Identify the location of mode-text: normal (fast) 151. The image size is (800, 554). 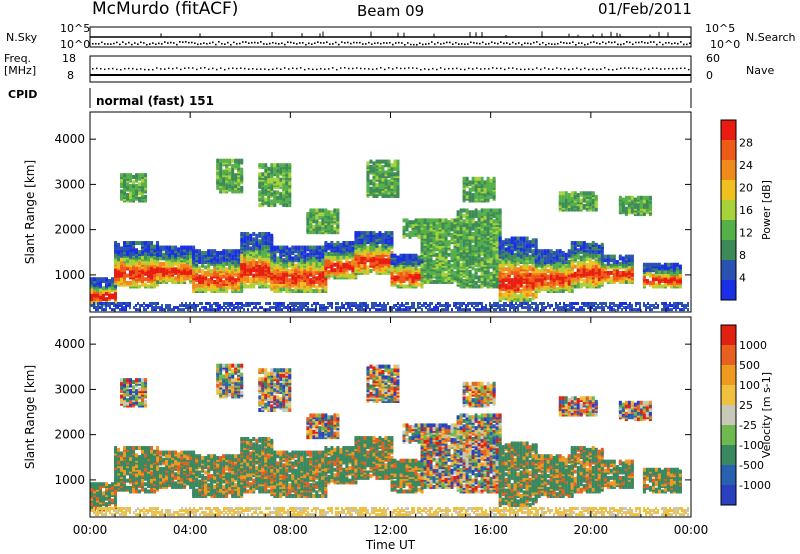
(155, 101).